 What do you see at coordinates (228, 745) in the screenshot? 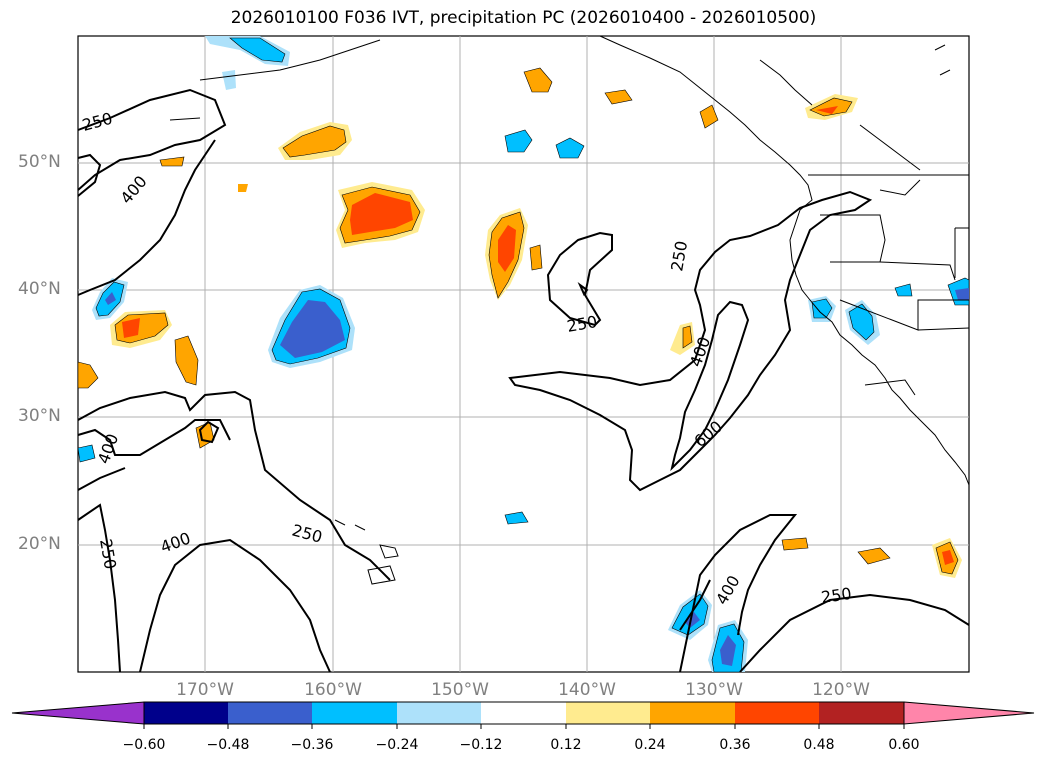
I see `colorbar-tick: −0.48` at bounding box center [228, 745].